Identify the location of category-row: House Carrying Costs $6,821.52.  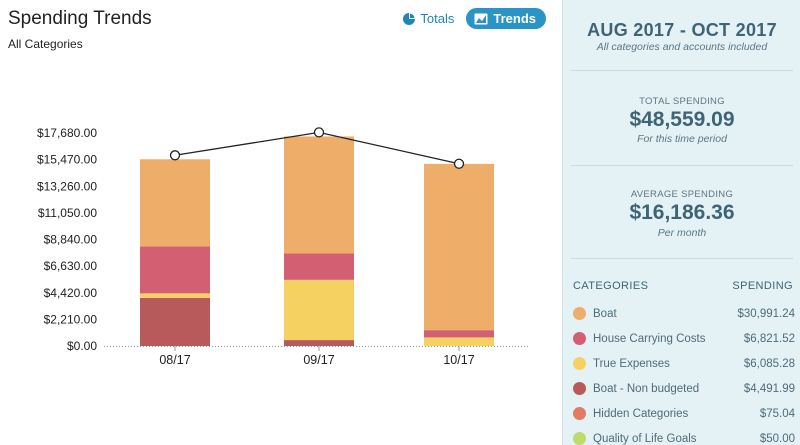
(684, 338).